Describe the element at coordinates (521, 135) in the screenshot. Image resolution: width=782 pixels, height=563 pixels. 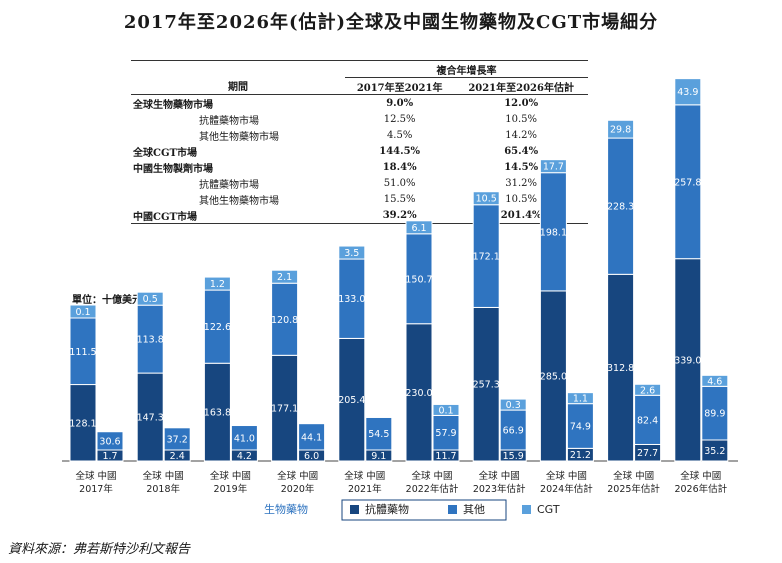
I see `row-value-2021-2026: 14.2%` at that location.